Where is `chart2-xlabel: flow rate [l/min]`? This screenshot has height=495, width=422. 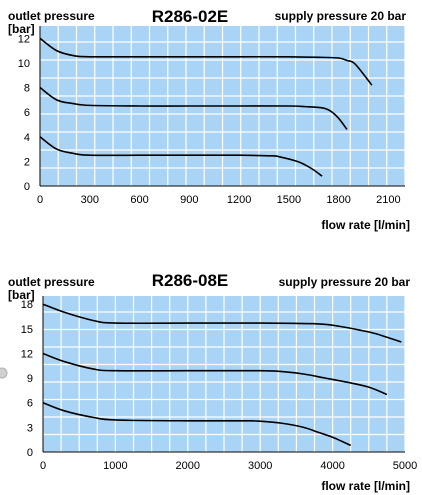
chart2-xlabel: flow rate [l/min] is located at coordinates (365, 486).